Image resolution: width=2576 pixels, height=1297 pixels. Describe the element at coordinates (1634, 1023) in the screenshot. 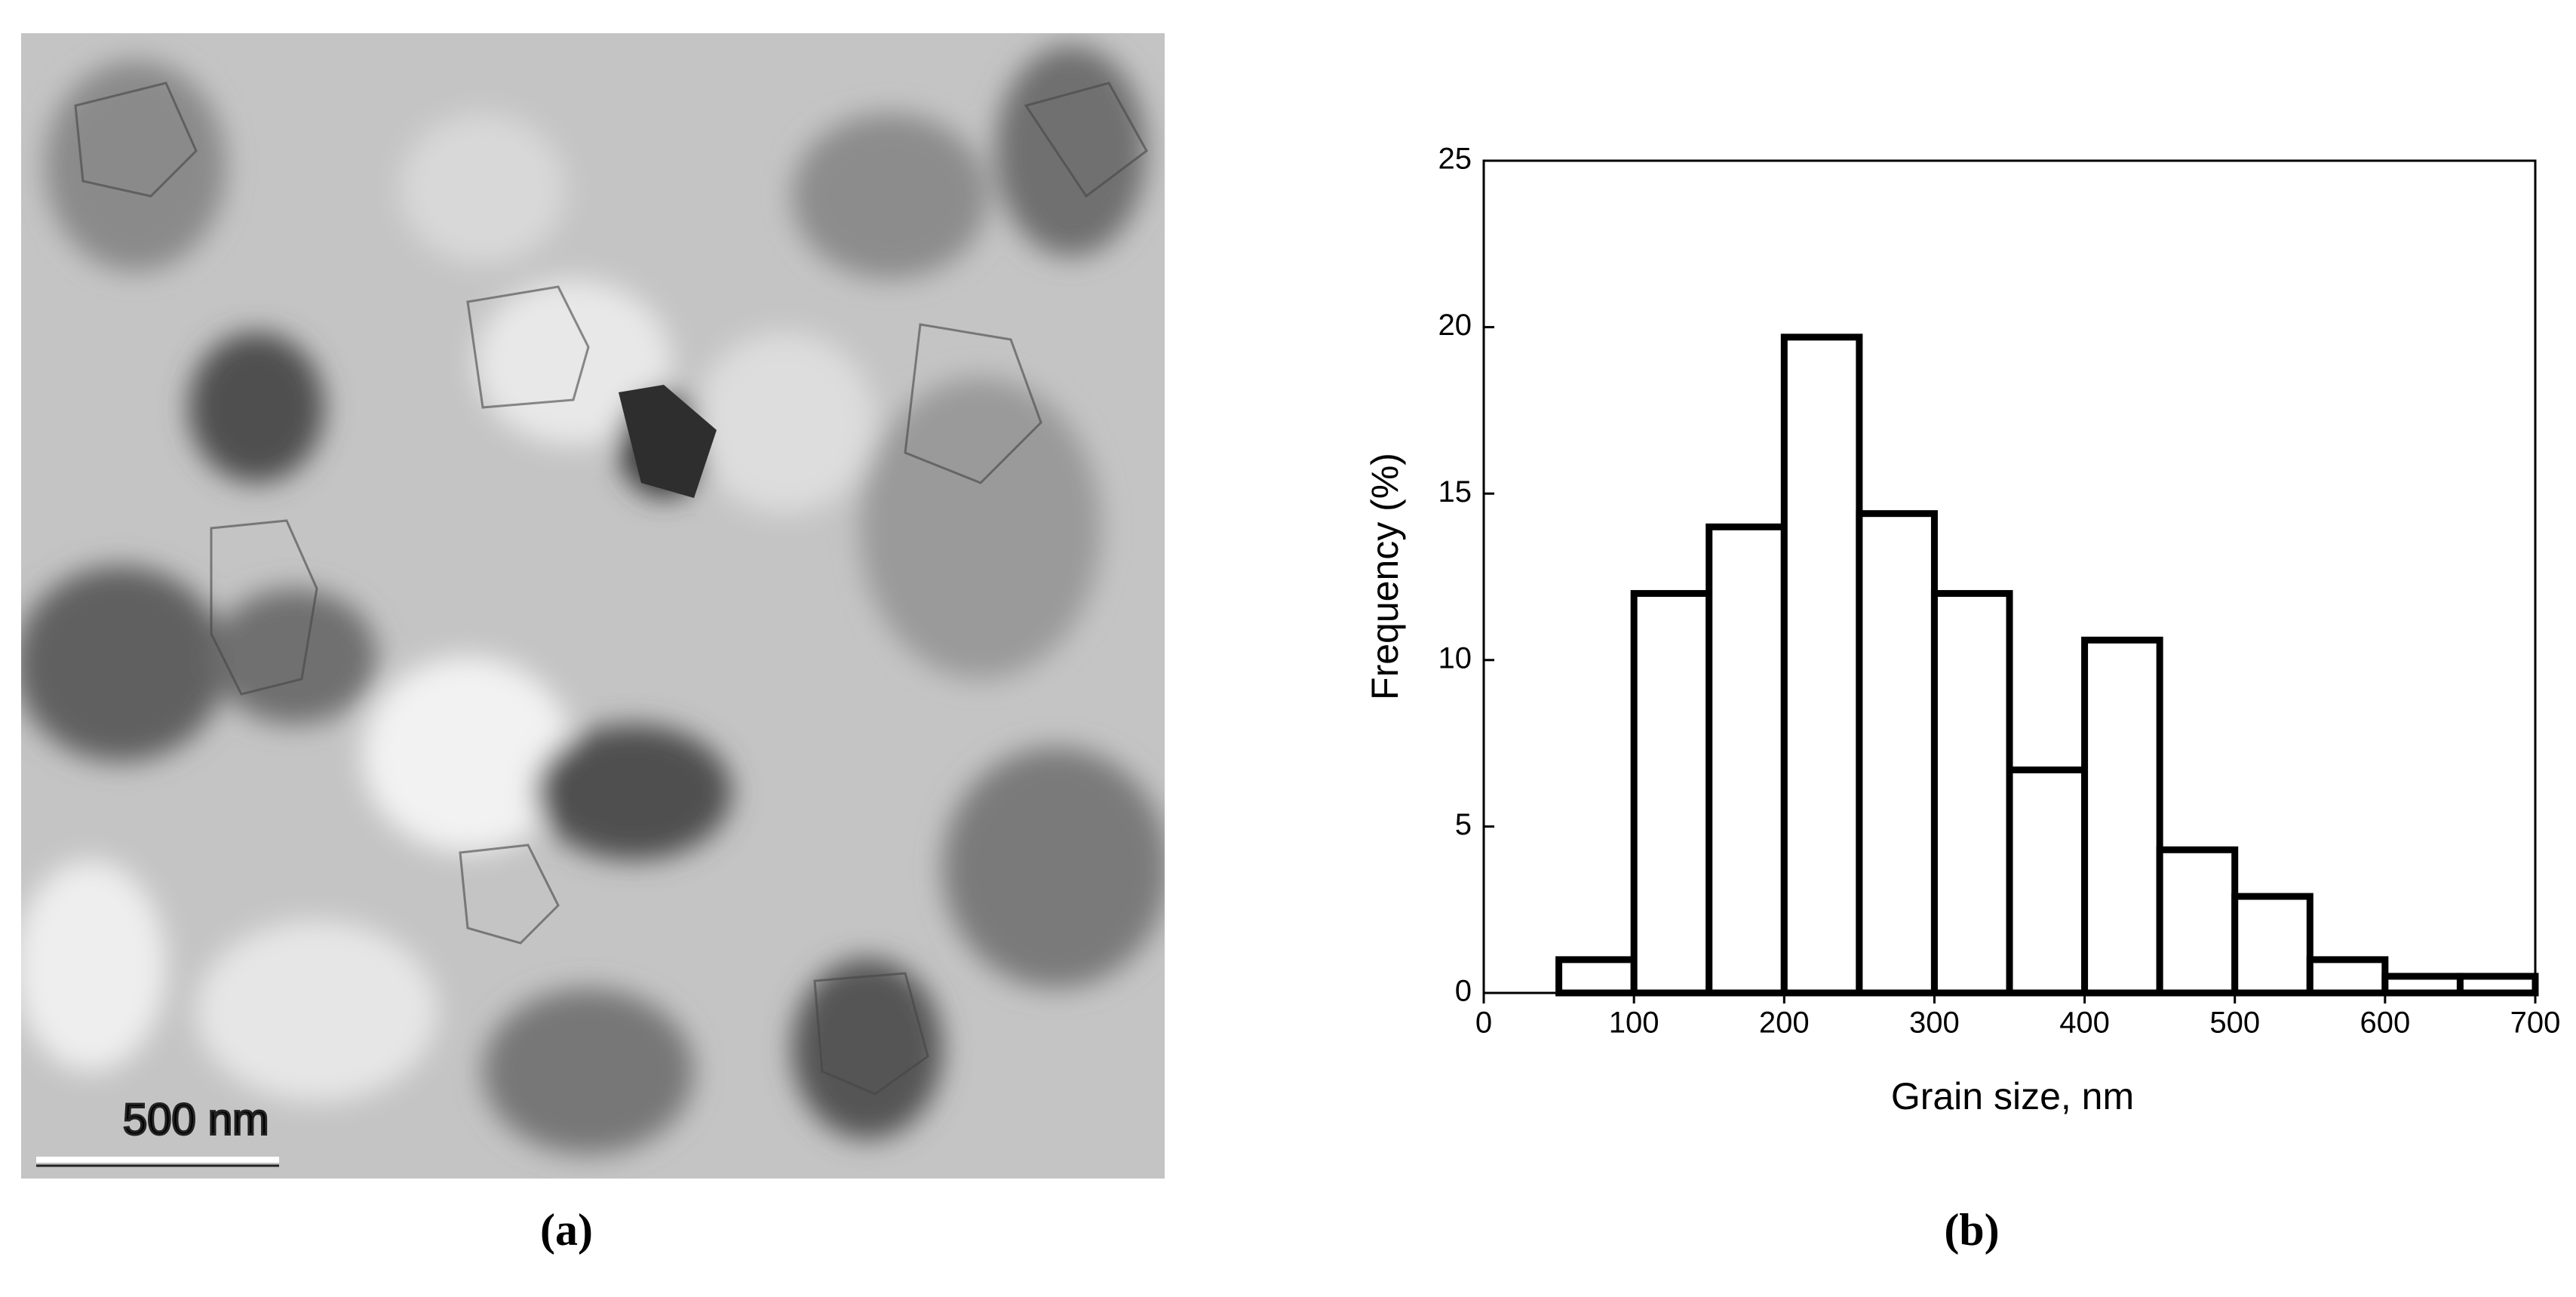

I see `x-tick-label: 100` at that location.